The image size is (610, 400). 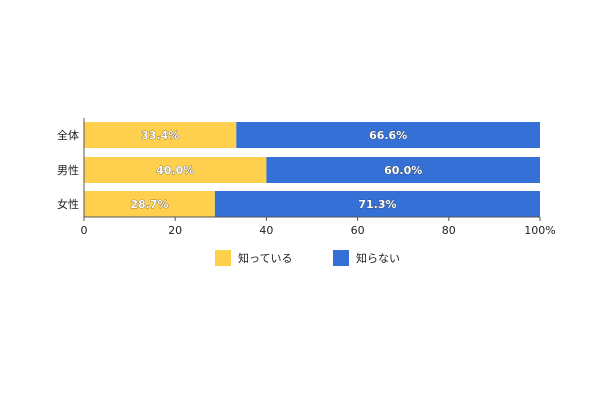 I want to click on x-tick-label: 40, so click(x=266, y=230).